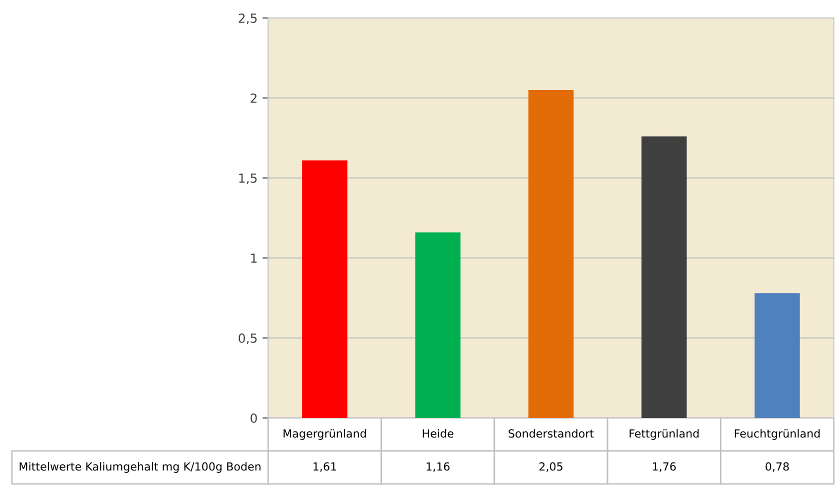 The width and height of the screenshot is (838, 486). I want to click on y-tick-label: 2,5, so click(247, 18).